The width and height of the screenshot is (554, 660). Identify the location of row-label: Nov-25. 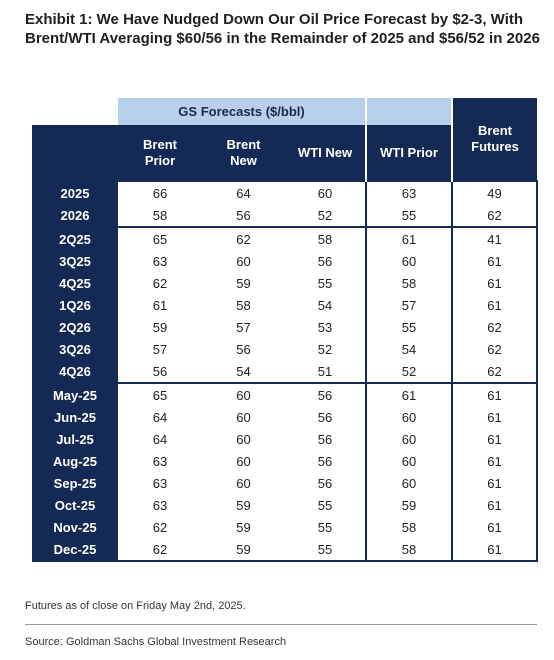
(75, 527).